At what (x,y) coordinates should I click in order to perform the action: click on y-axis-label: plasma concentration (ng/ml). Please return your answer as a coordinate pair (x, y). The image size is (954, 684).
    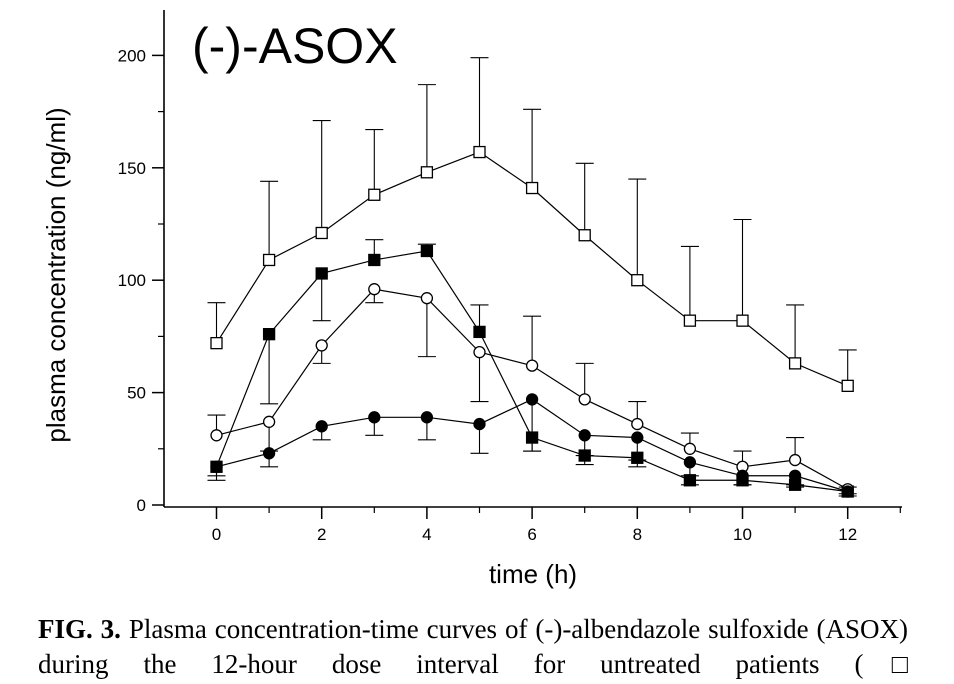
    Looking at the image, I should click on (56, 274).